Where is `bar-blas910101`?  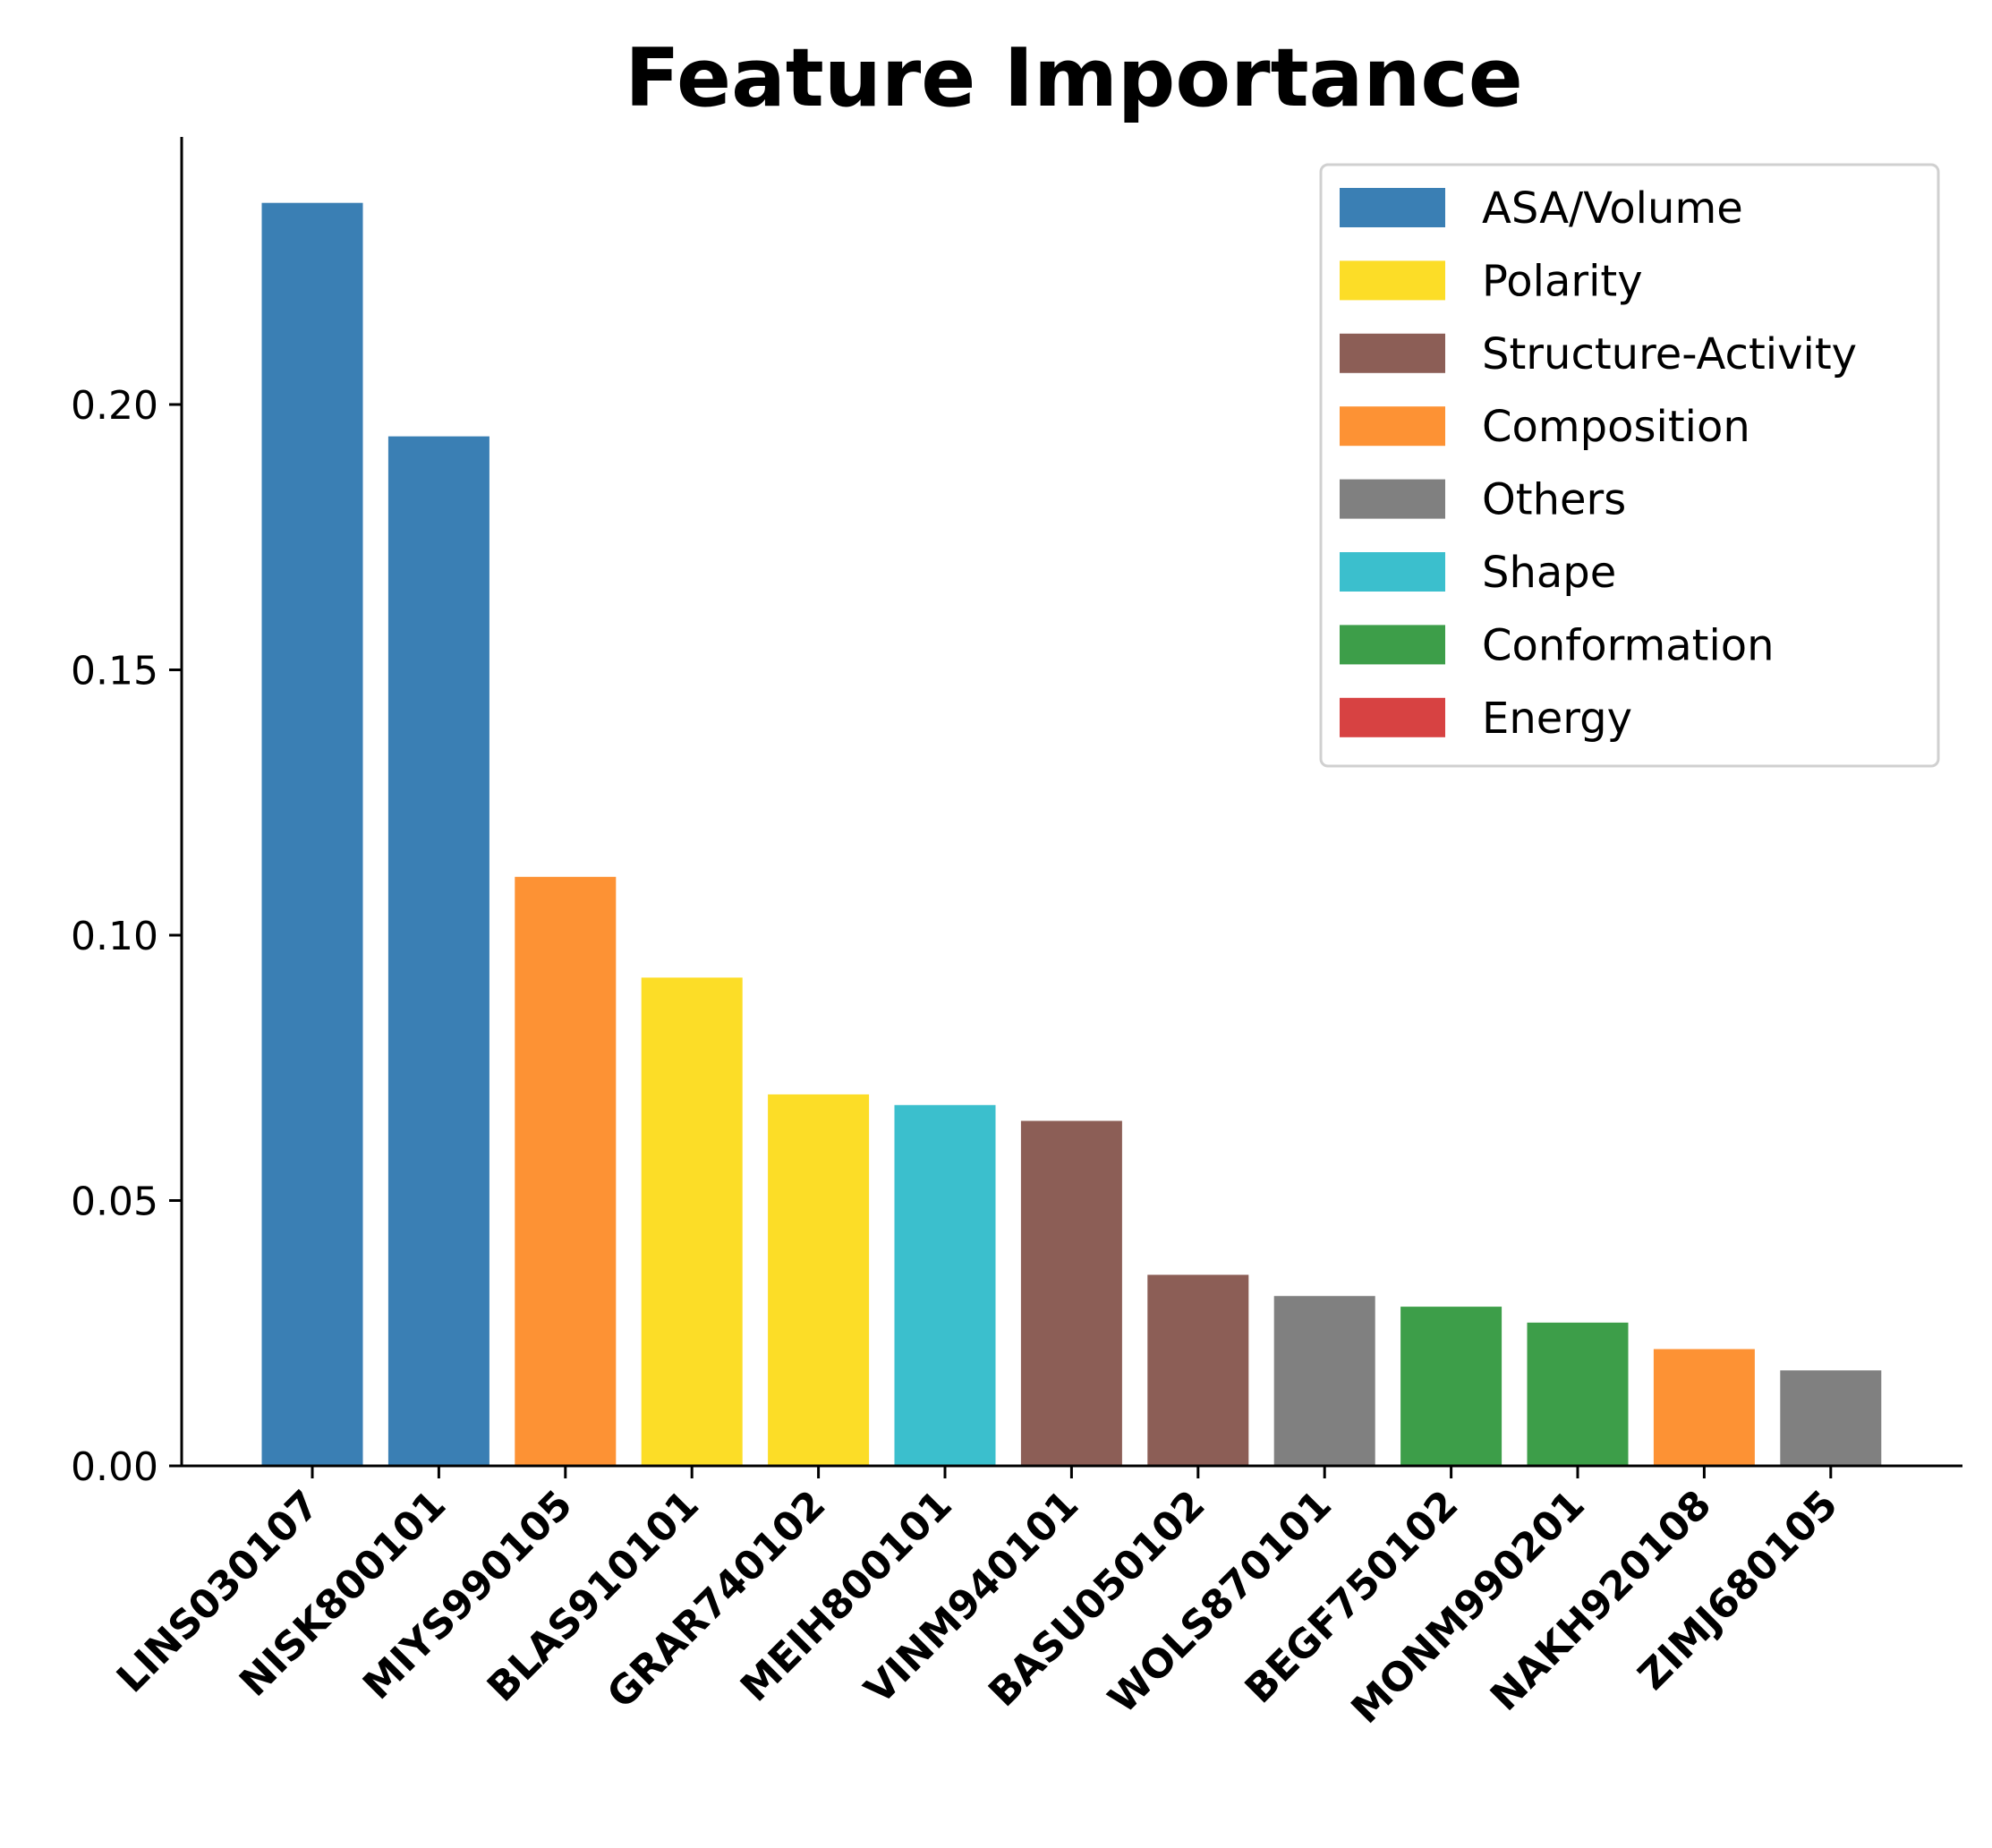 bar-blas910101 is located at coordinates (692, 1221).